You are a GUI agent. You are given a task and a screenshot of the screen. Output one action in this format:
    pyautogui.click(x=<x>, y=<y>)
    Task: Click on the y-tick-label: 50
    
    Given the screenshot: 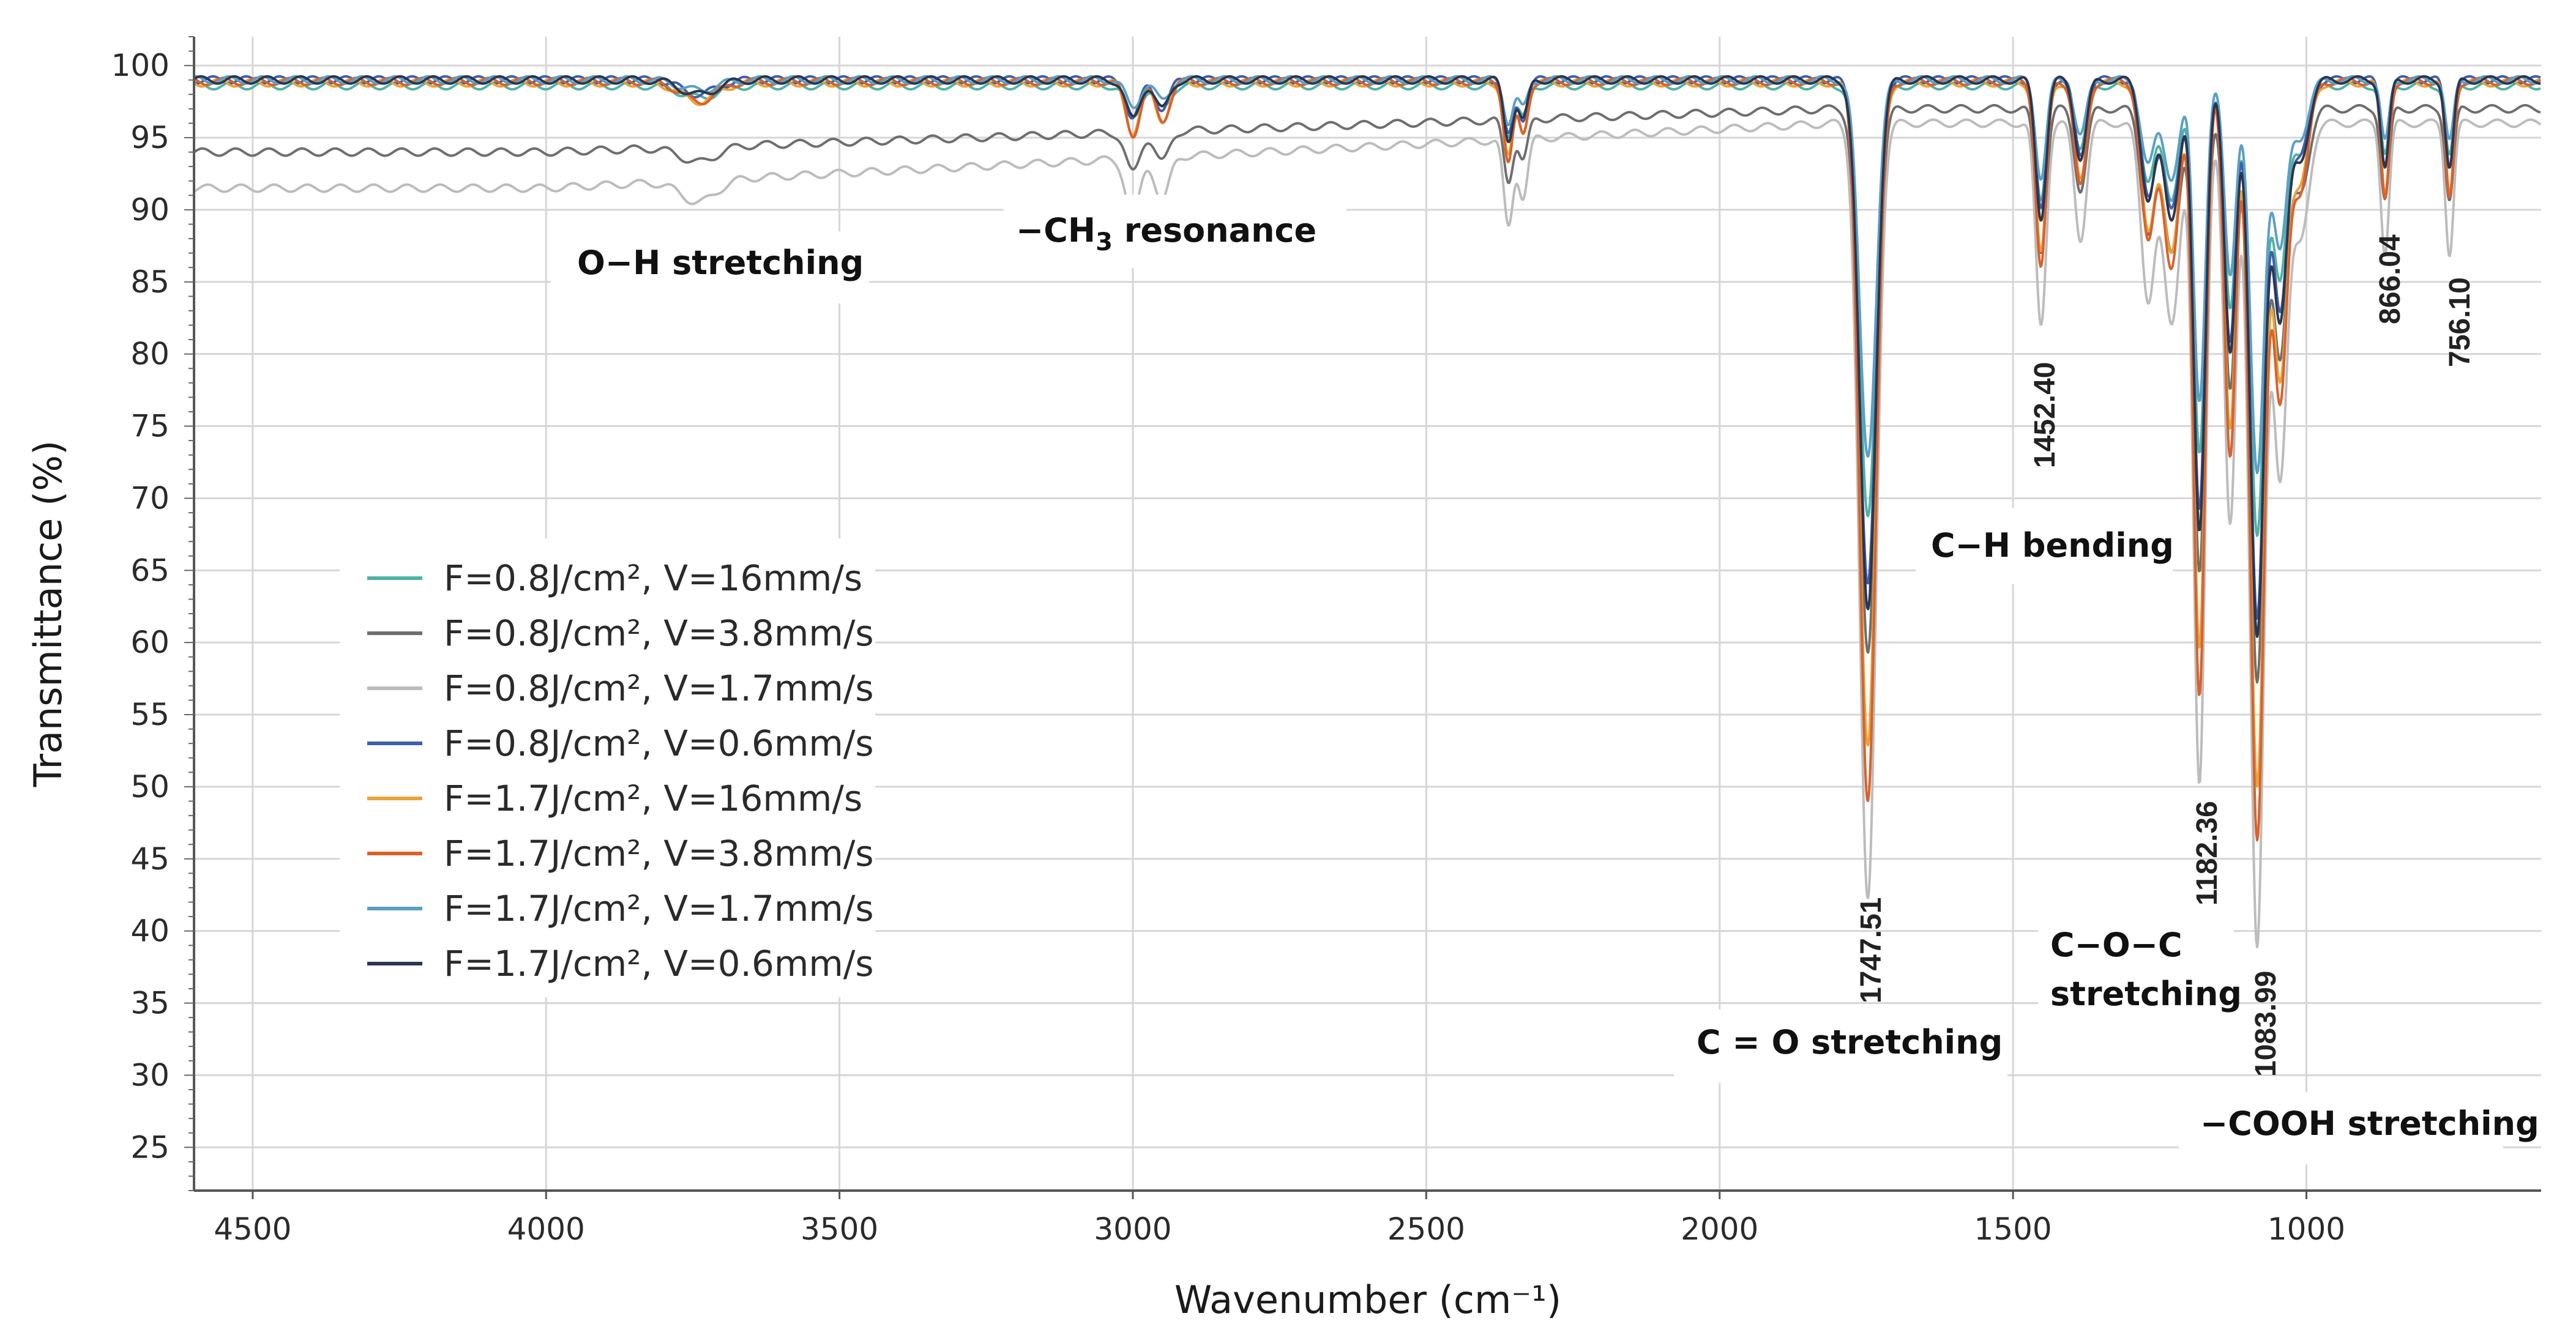 What is the action you would take?
    pyautogui.click(x=150, y=787)
    